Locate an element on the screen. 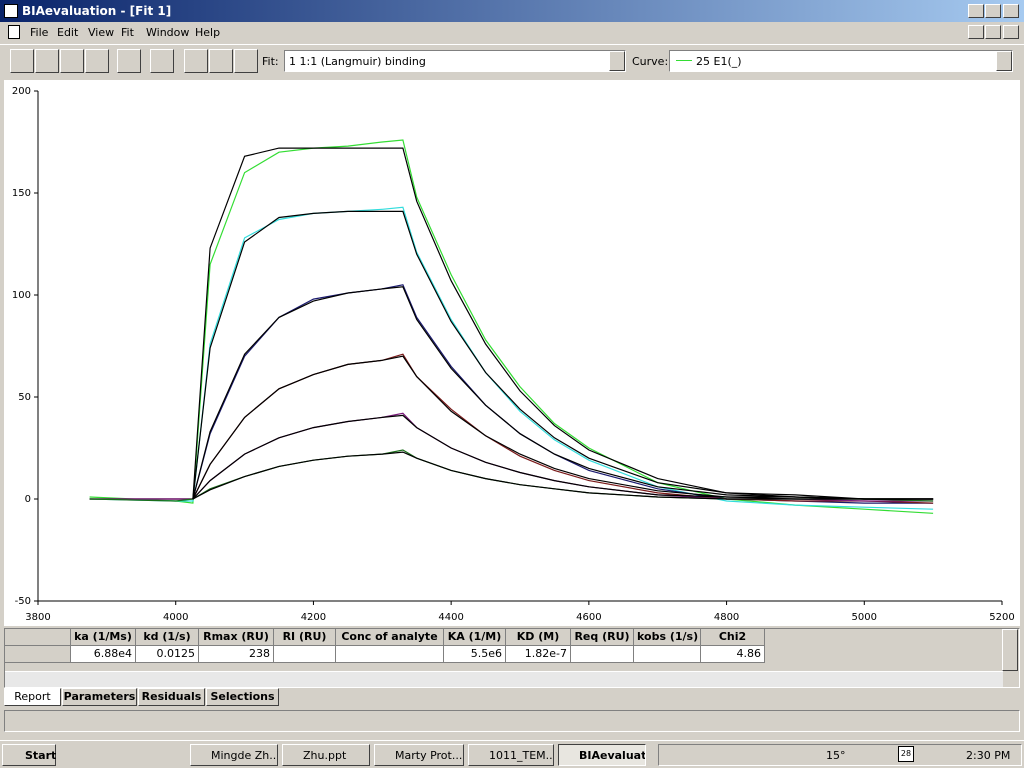 Image resolution: width=1024 pixels, height=768 pixels. scrollbar is located at coordinates (1010, 650).